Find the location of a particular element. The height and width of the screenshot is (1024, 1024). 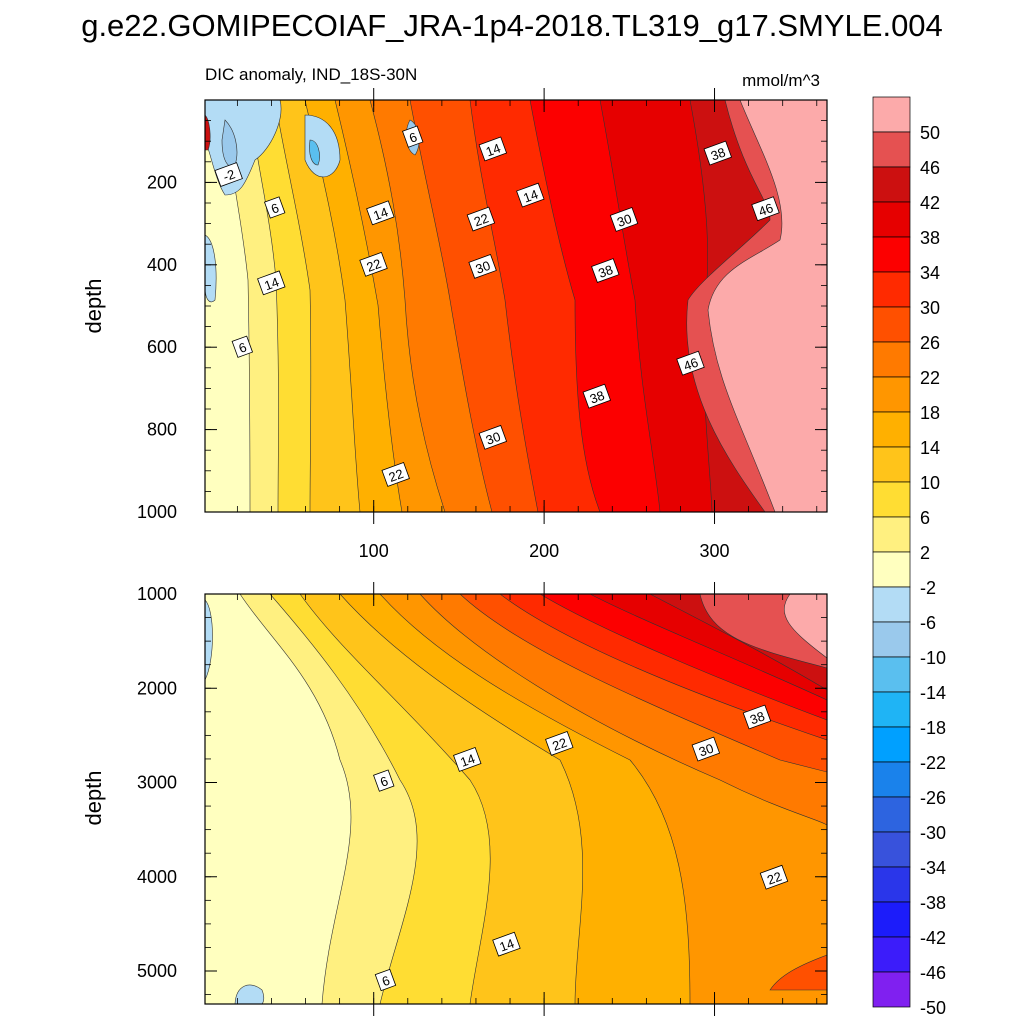

colorbar-label-17: -18 is located at coordinates (933, 728).